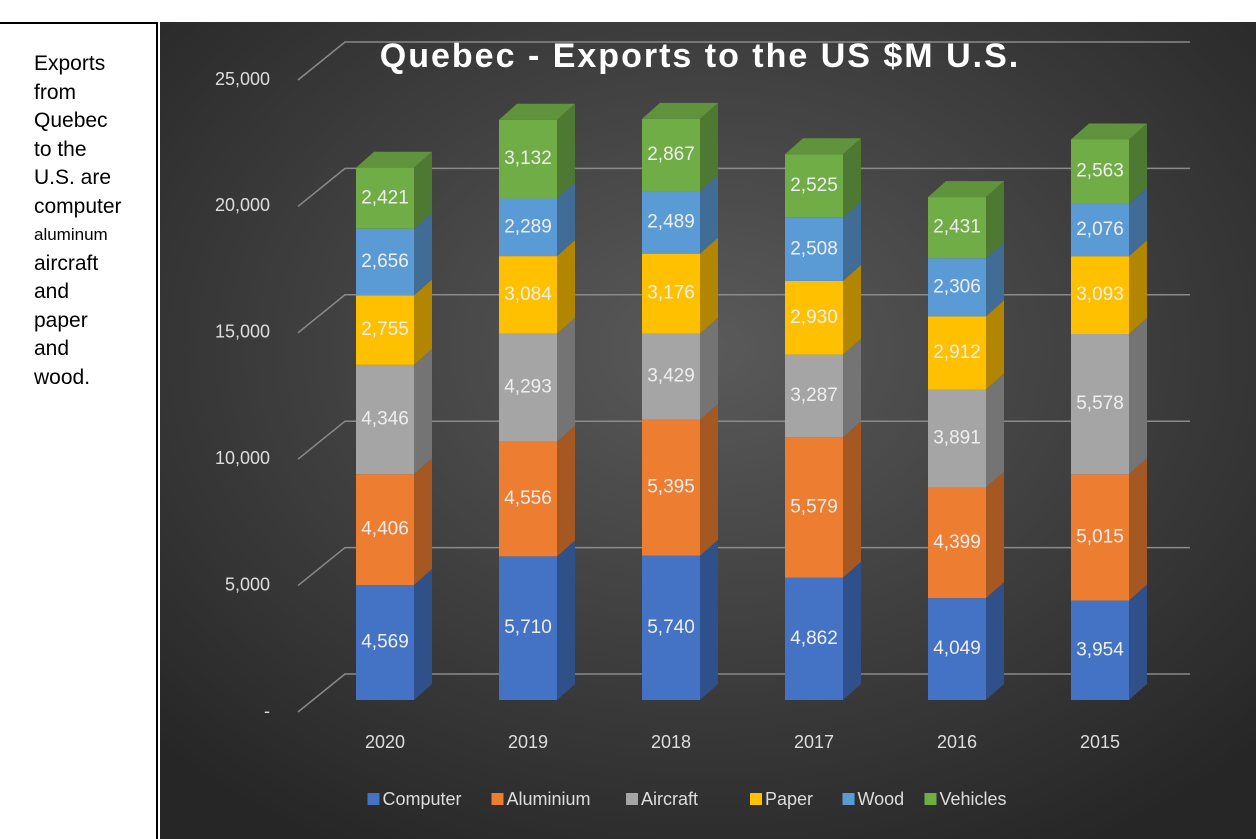 This screenshot has height=839, width=1256. I want to click on legend-label: Paper, so click(789, 799).